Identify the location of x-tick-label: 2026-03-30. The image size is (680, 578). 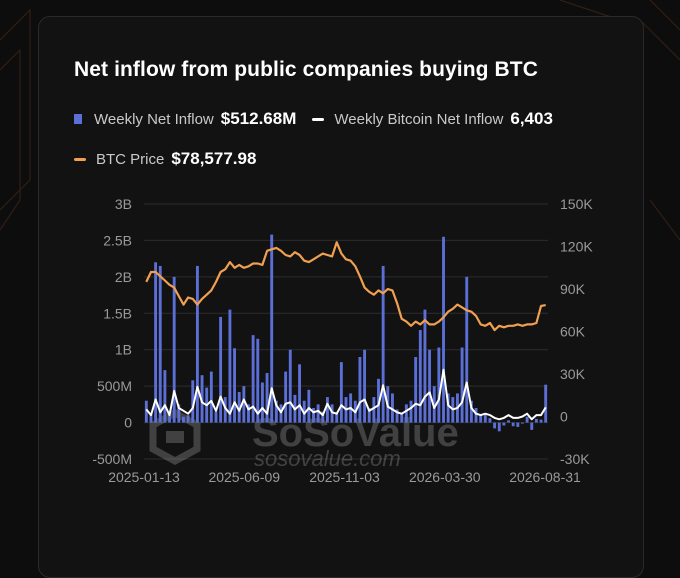
(445, 477).